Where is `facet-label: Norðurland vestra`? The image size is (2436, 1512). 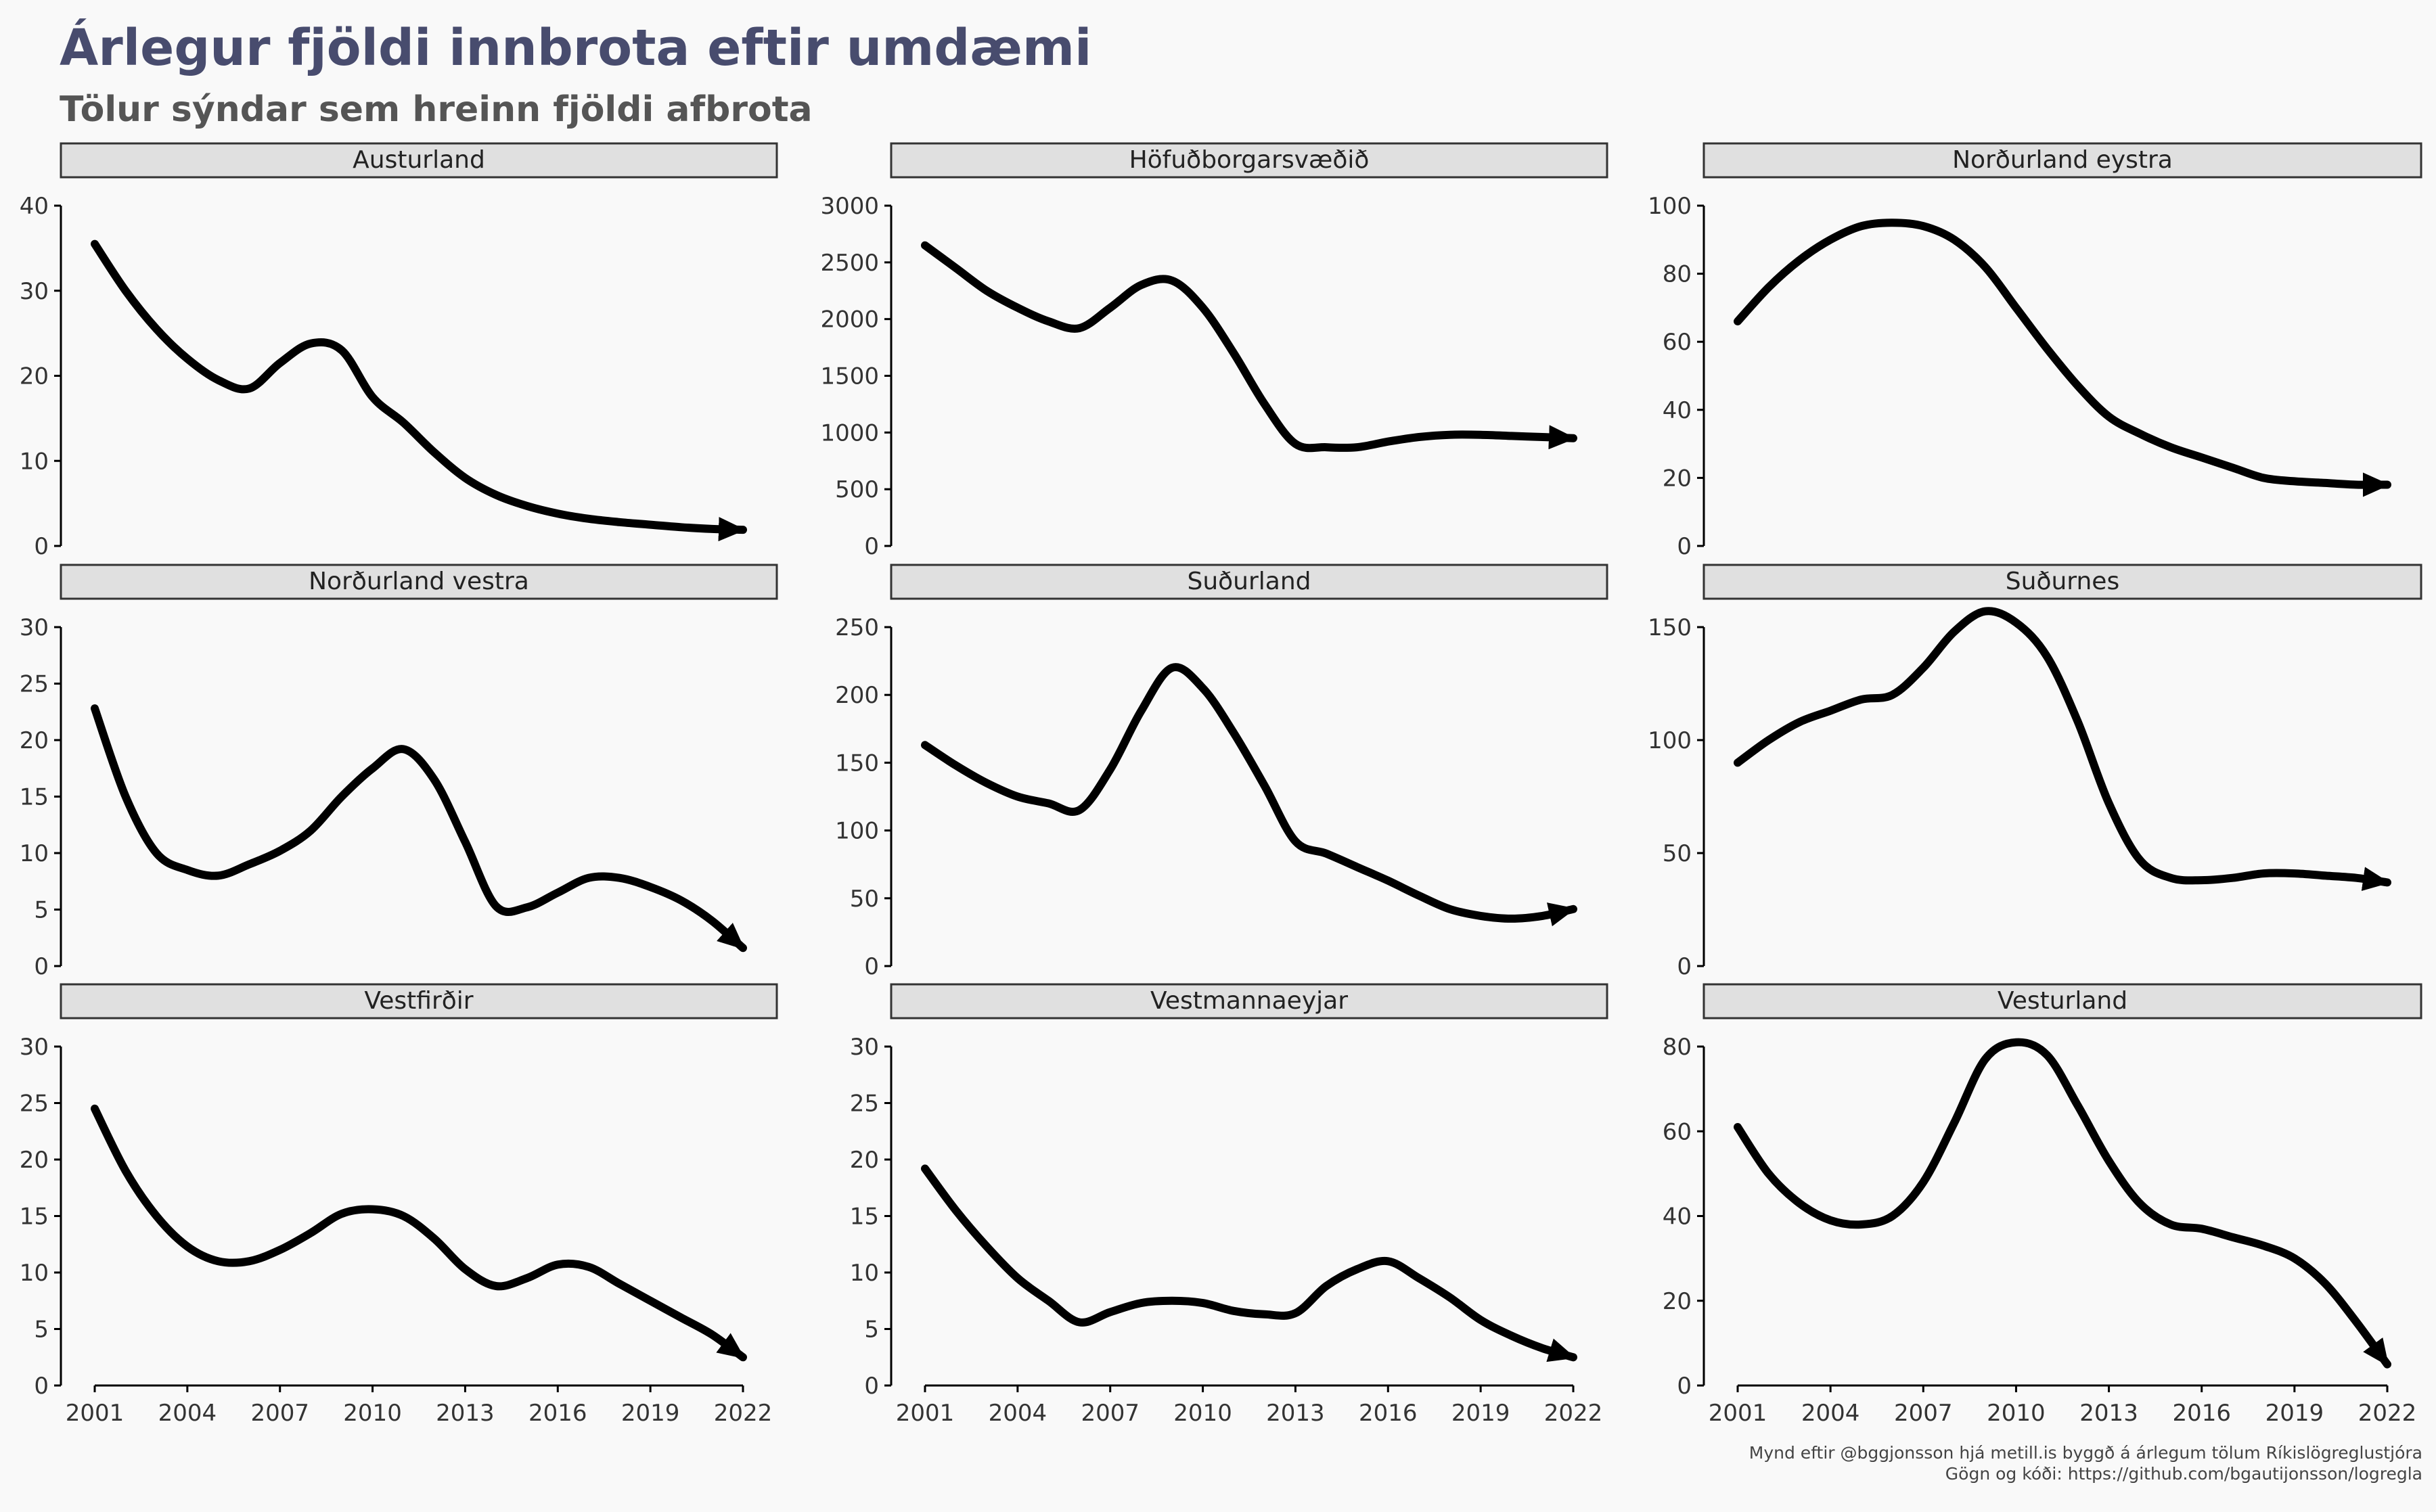 facet-label: Norðurland vestra is located at coordinates (419, 582).